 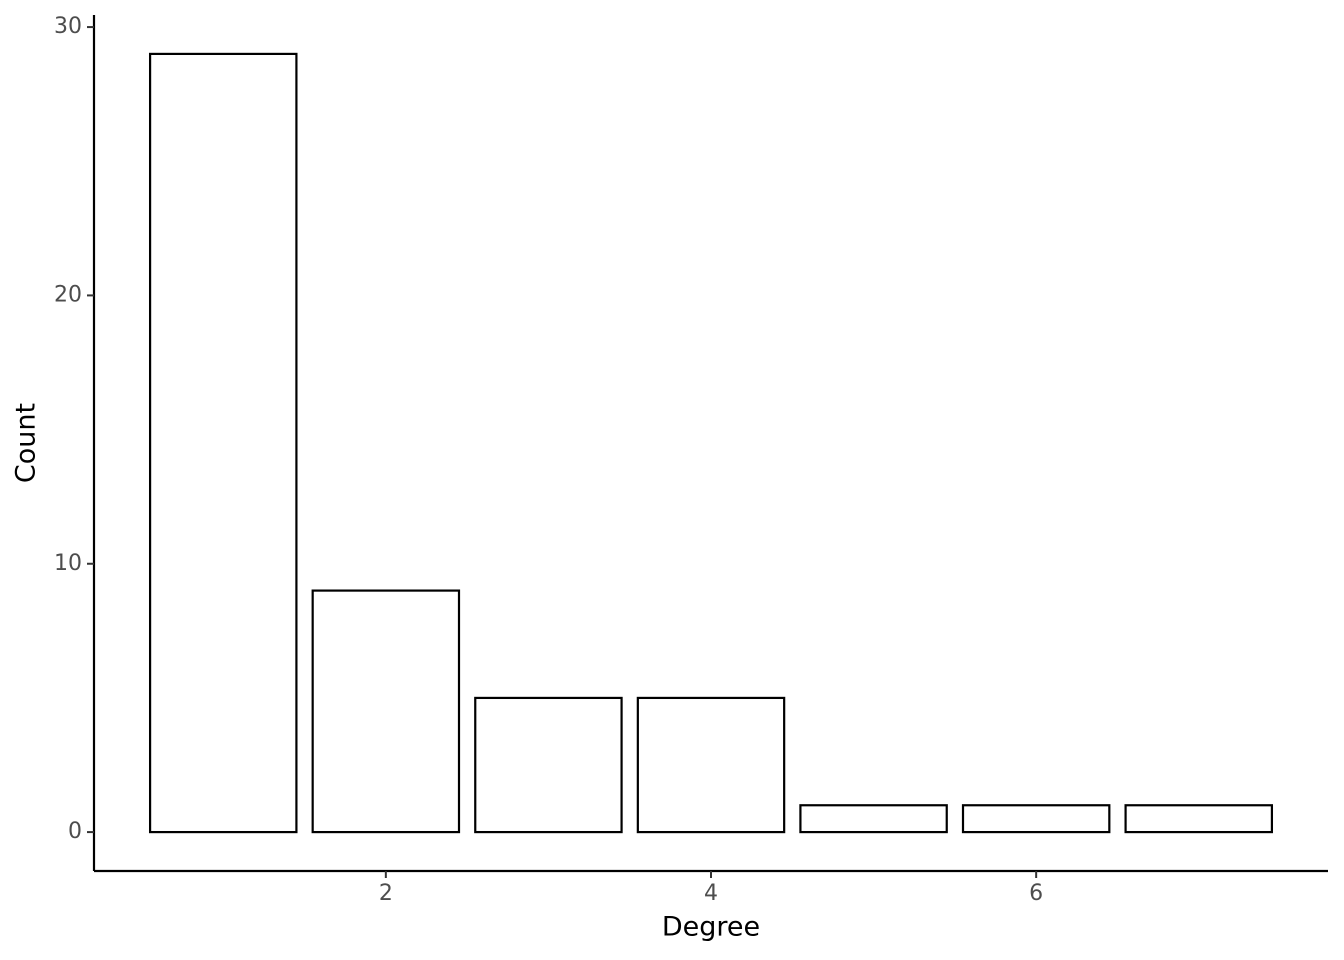 What do you see at coordinates (386, 893) in the screenshot?
I see `x-tick-label: 2` at bounding box center [386, 893].